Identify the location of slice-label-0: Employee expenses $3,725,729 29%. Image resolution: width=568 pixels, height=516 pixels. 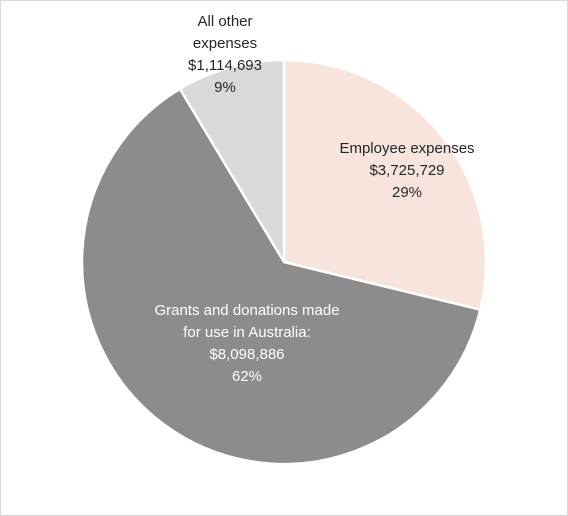
(406, 170).